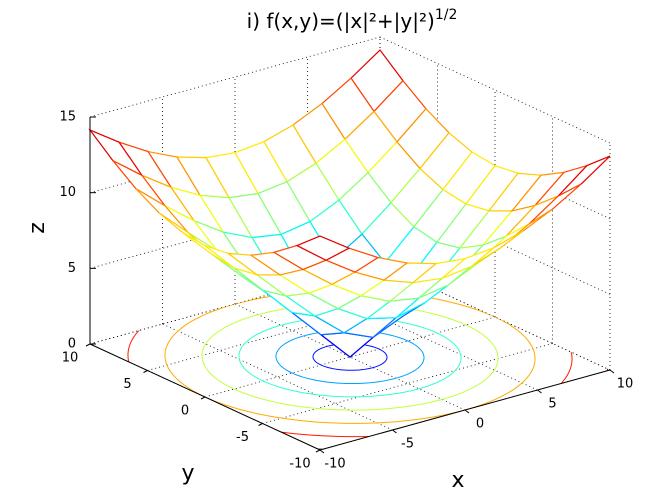  What do you see at coordinates (67, 117) in the screenshot?
I see `z-tick-label: 15` at bounding box center [67, 117].